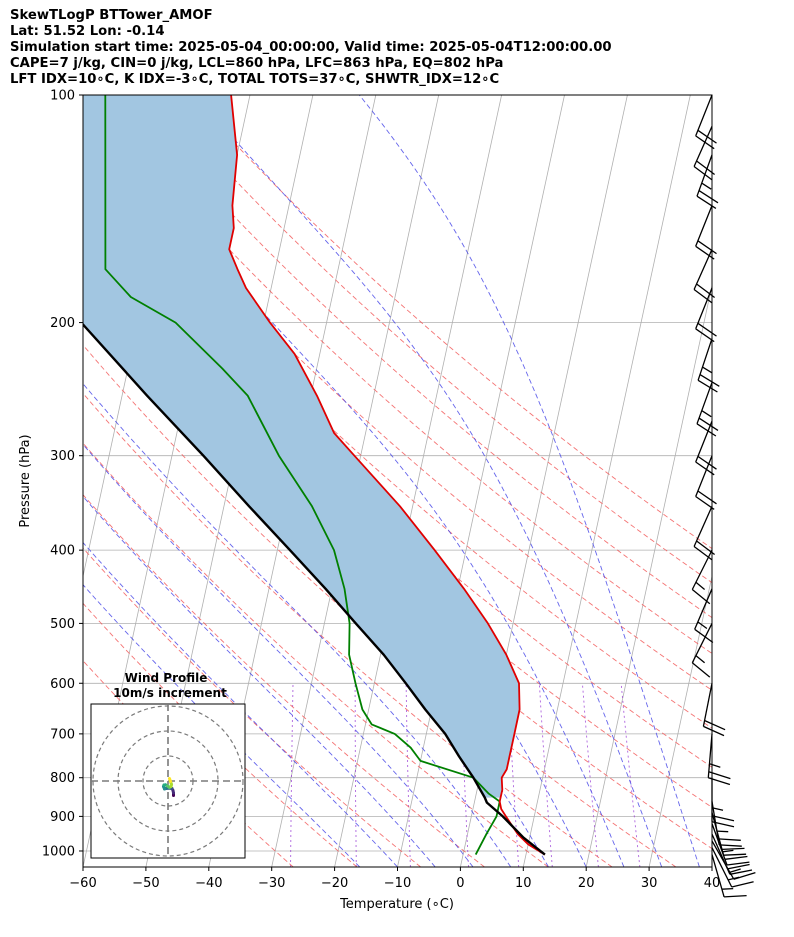 Image resolution: width=794 pixels, height=937 pixels. Describe the element at coordinates (712, 883) in the screenshot. I see `x-tick-label: 40` at that location.